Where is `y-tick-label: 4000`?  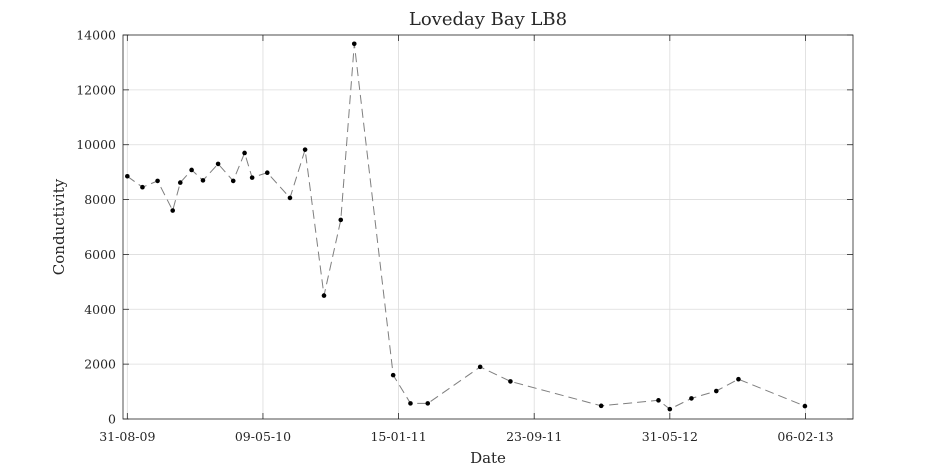
y-tick-label: 4000 is located at coordinates (100, 309).